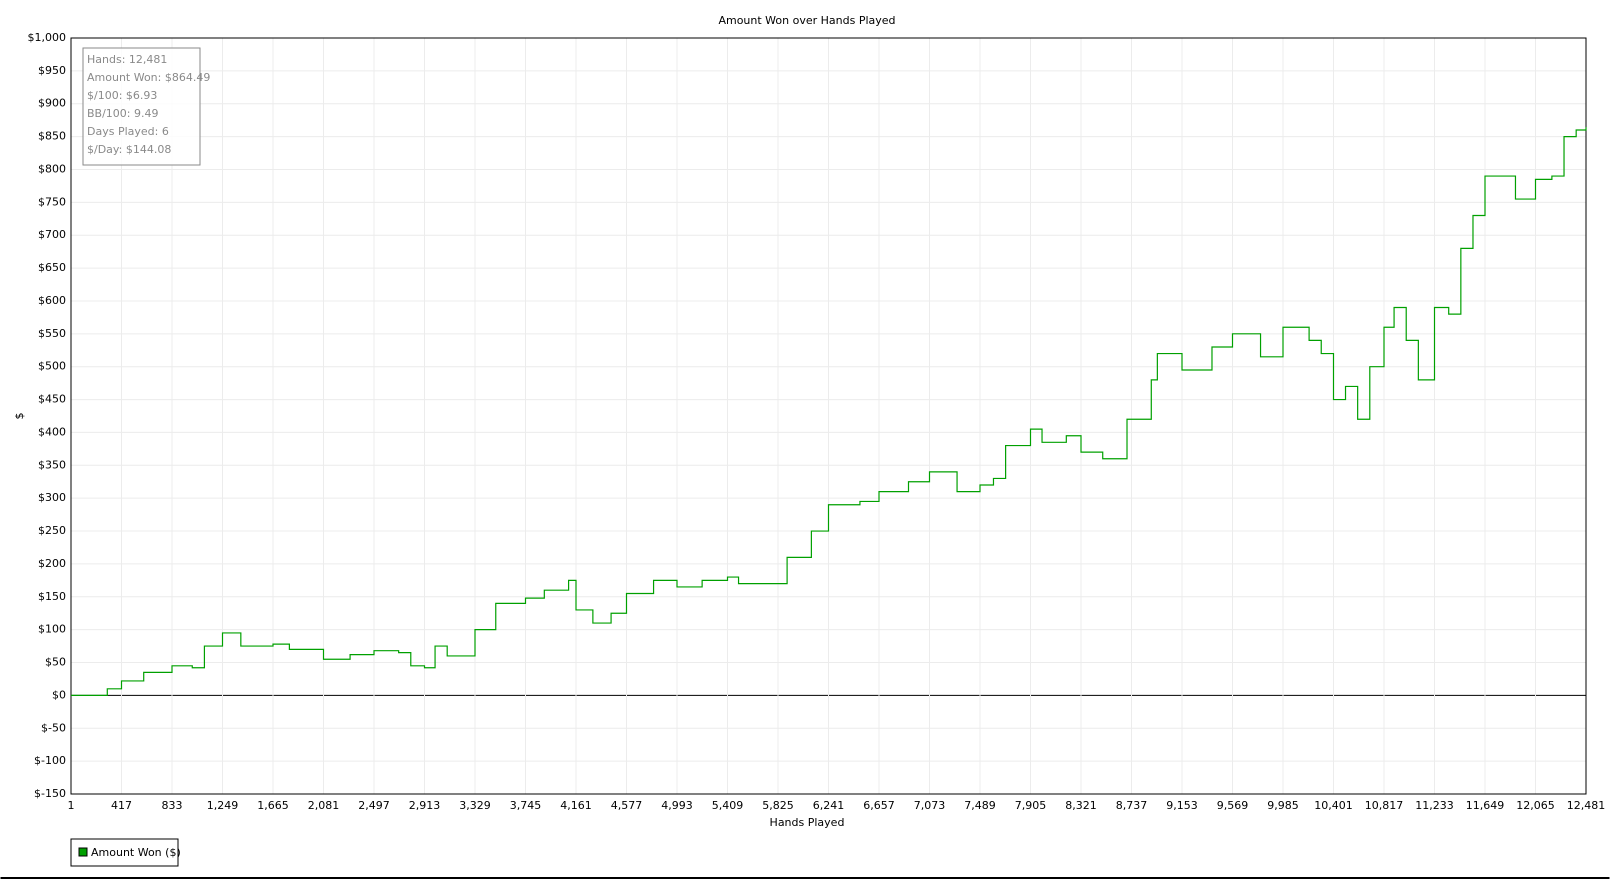  Describe the element at coordinates (778, 805) in the screenshot. I see `x-tick-label: 5,825` at that location.